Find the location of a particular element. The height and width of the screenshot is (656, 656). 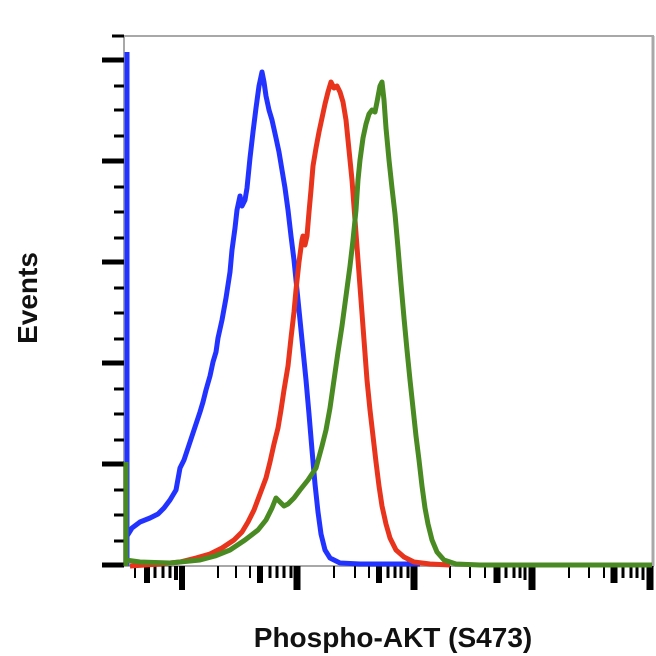

x-axis-title: Phospho-AKT (S473) is located at coordinates (393, 637).